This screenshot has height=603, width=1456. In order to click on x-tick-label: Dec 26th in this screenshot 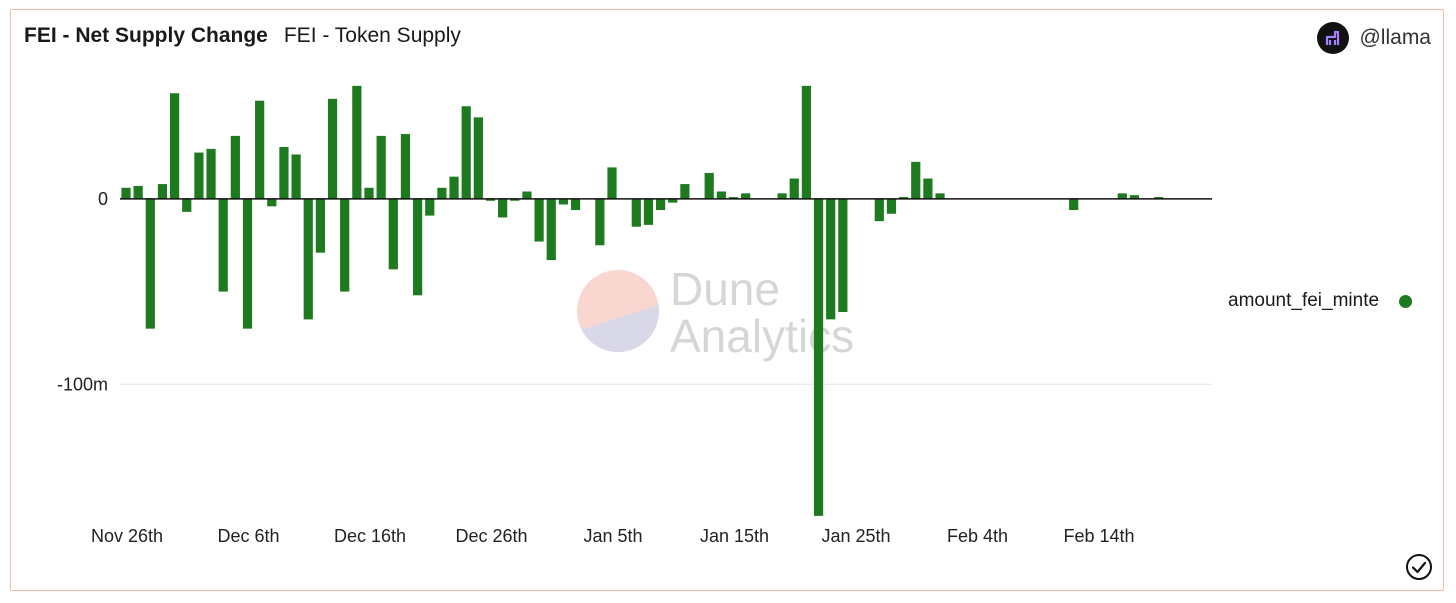, I will do `click(491, 536)`.